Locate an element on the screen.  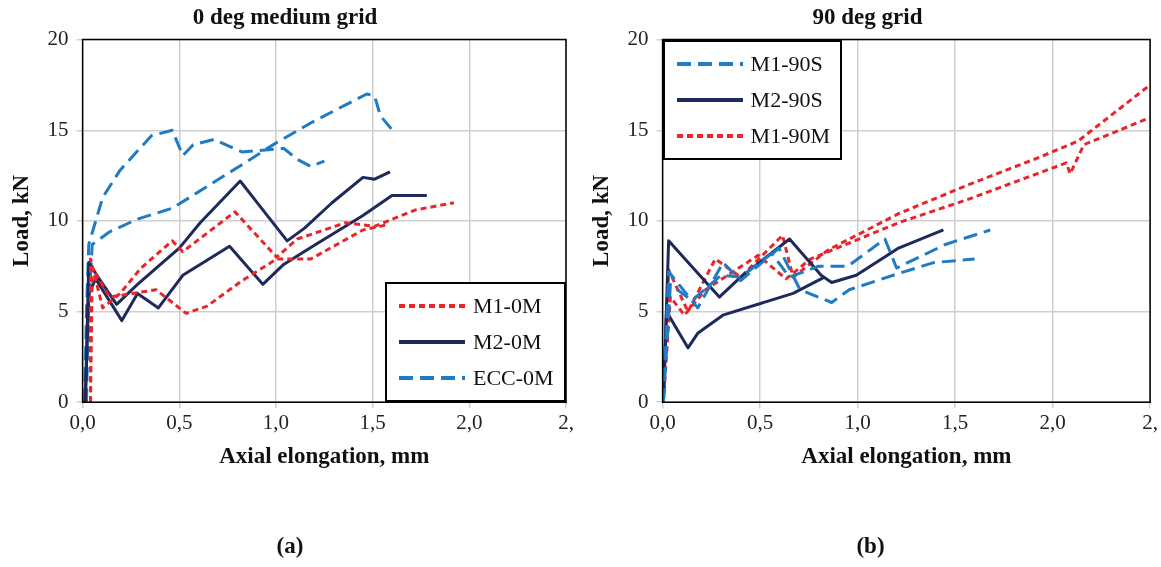
legend-label: M1-90M is located at coordinates (790, 135).